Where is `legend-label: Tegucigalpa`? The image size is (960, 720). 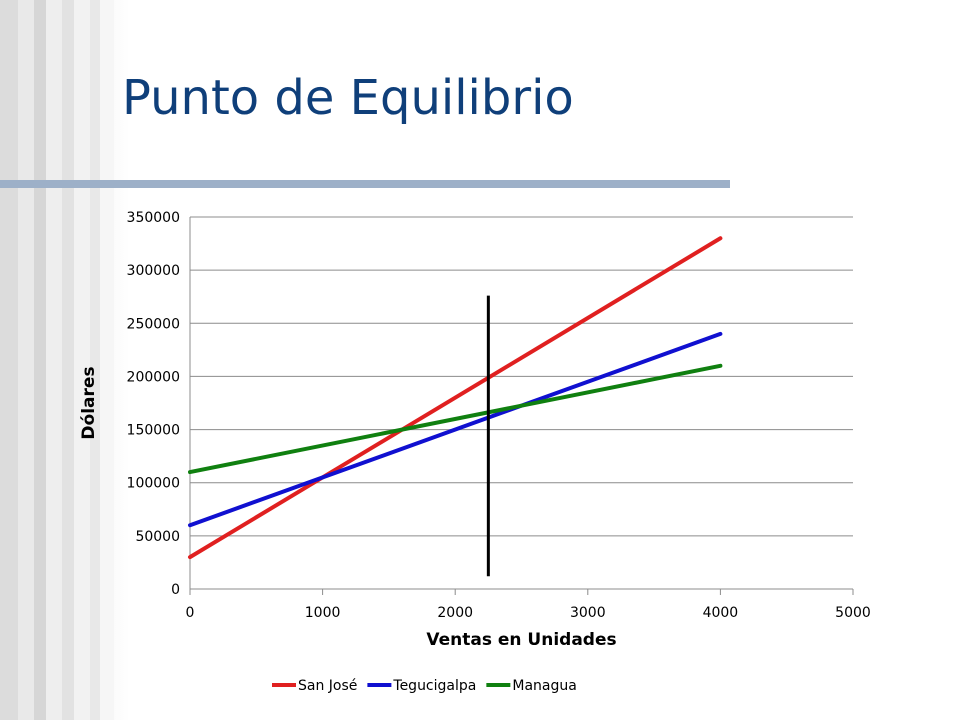
legend-label: Tegucigalpa is located at coordinates (434, 686).